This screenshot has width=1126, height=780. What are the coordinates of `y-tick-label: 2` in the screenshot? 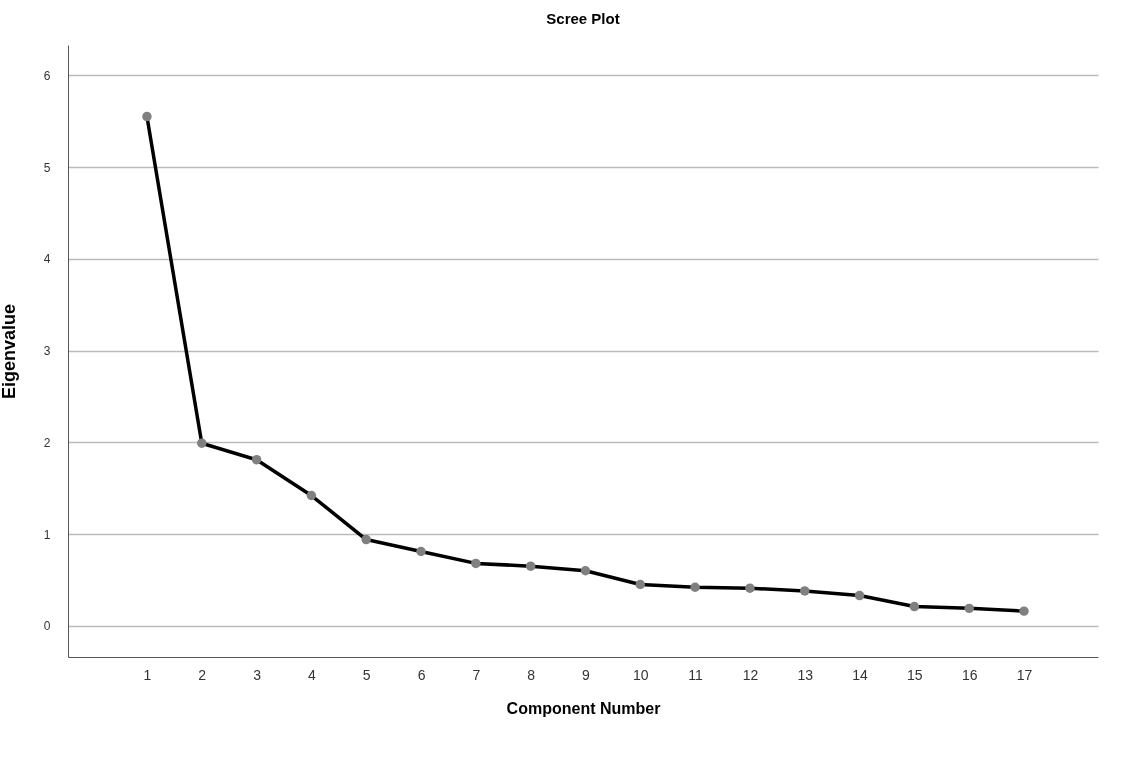 It's located at (47, 442).